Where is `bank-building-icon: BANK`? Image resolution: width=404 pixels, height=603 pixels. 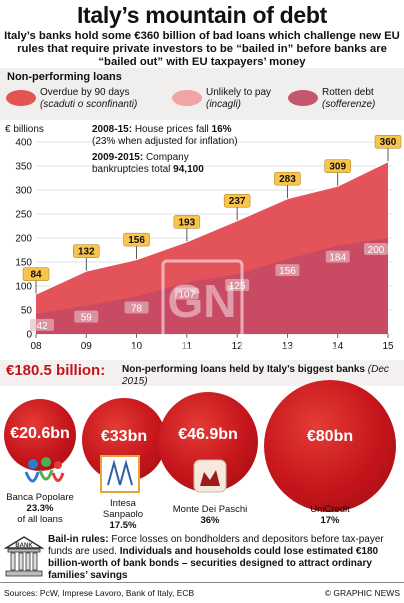
bank-building-icon: BANK is located at coordinates (24, 556).